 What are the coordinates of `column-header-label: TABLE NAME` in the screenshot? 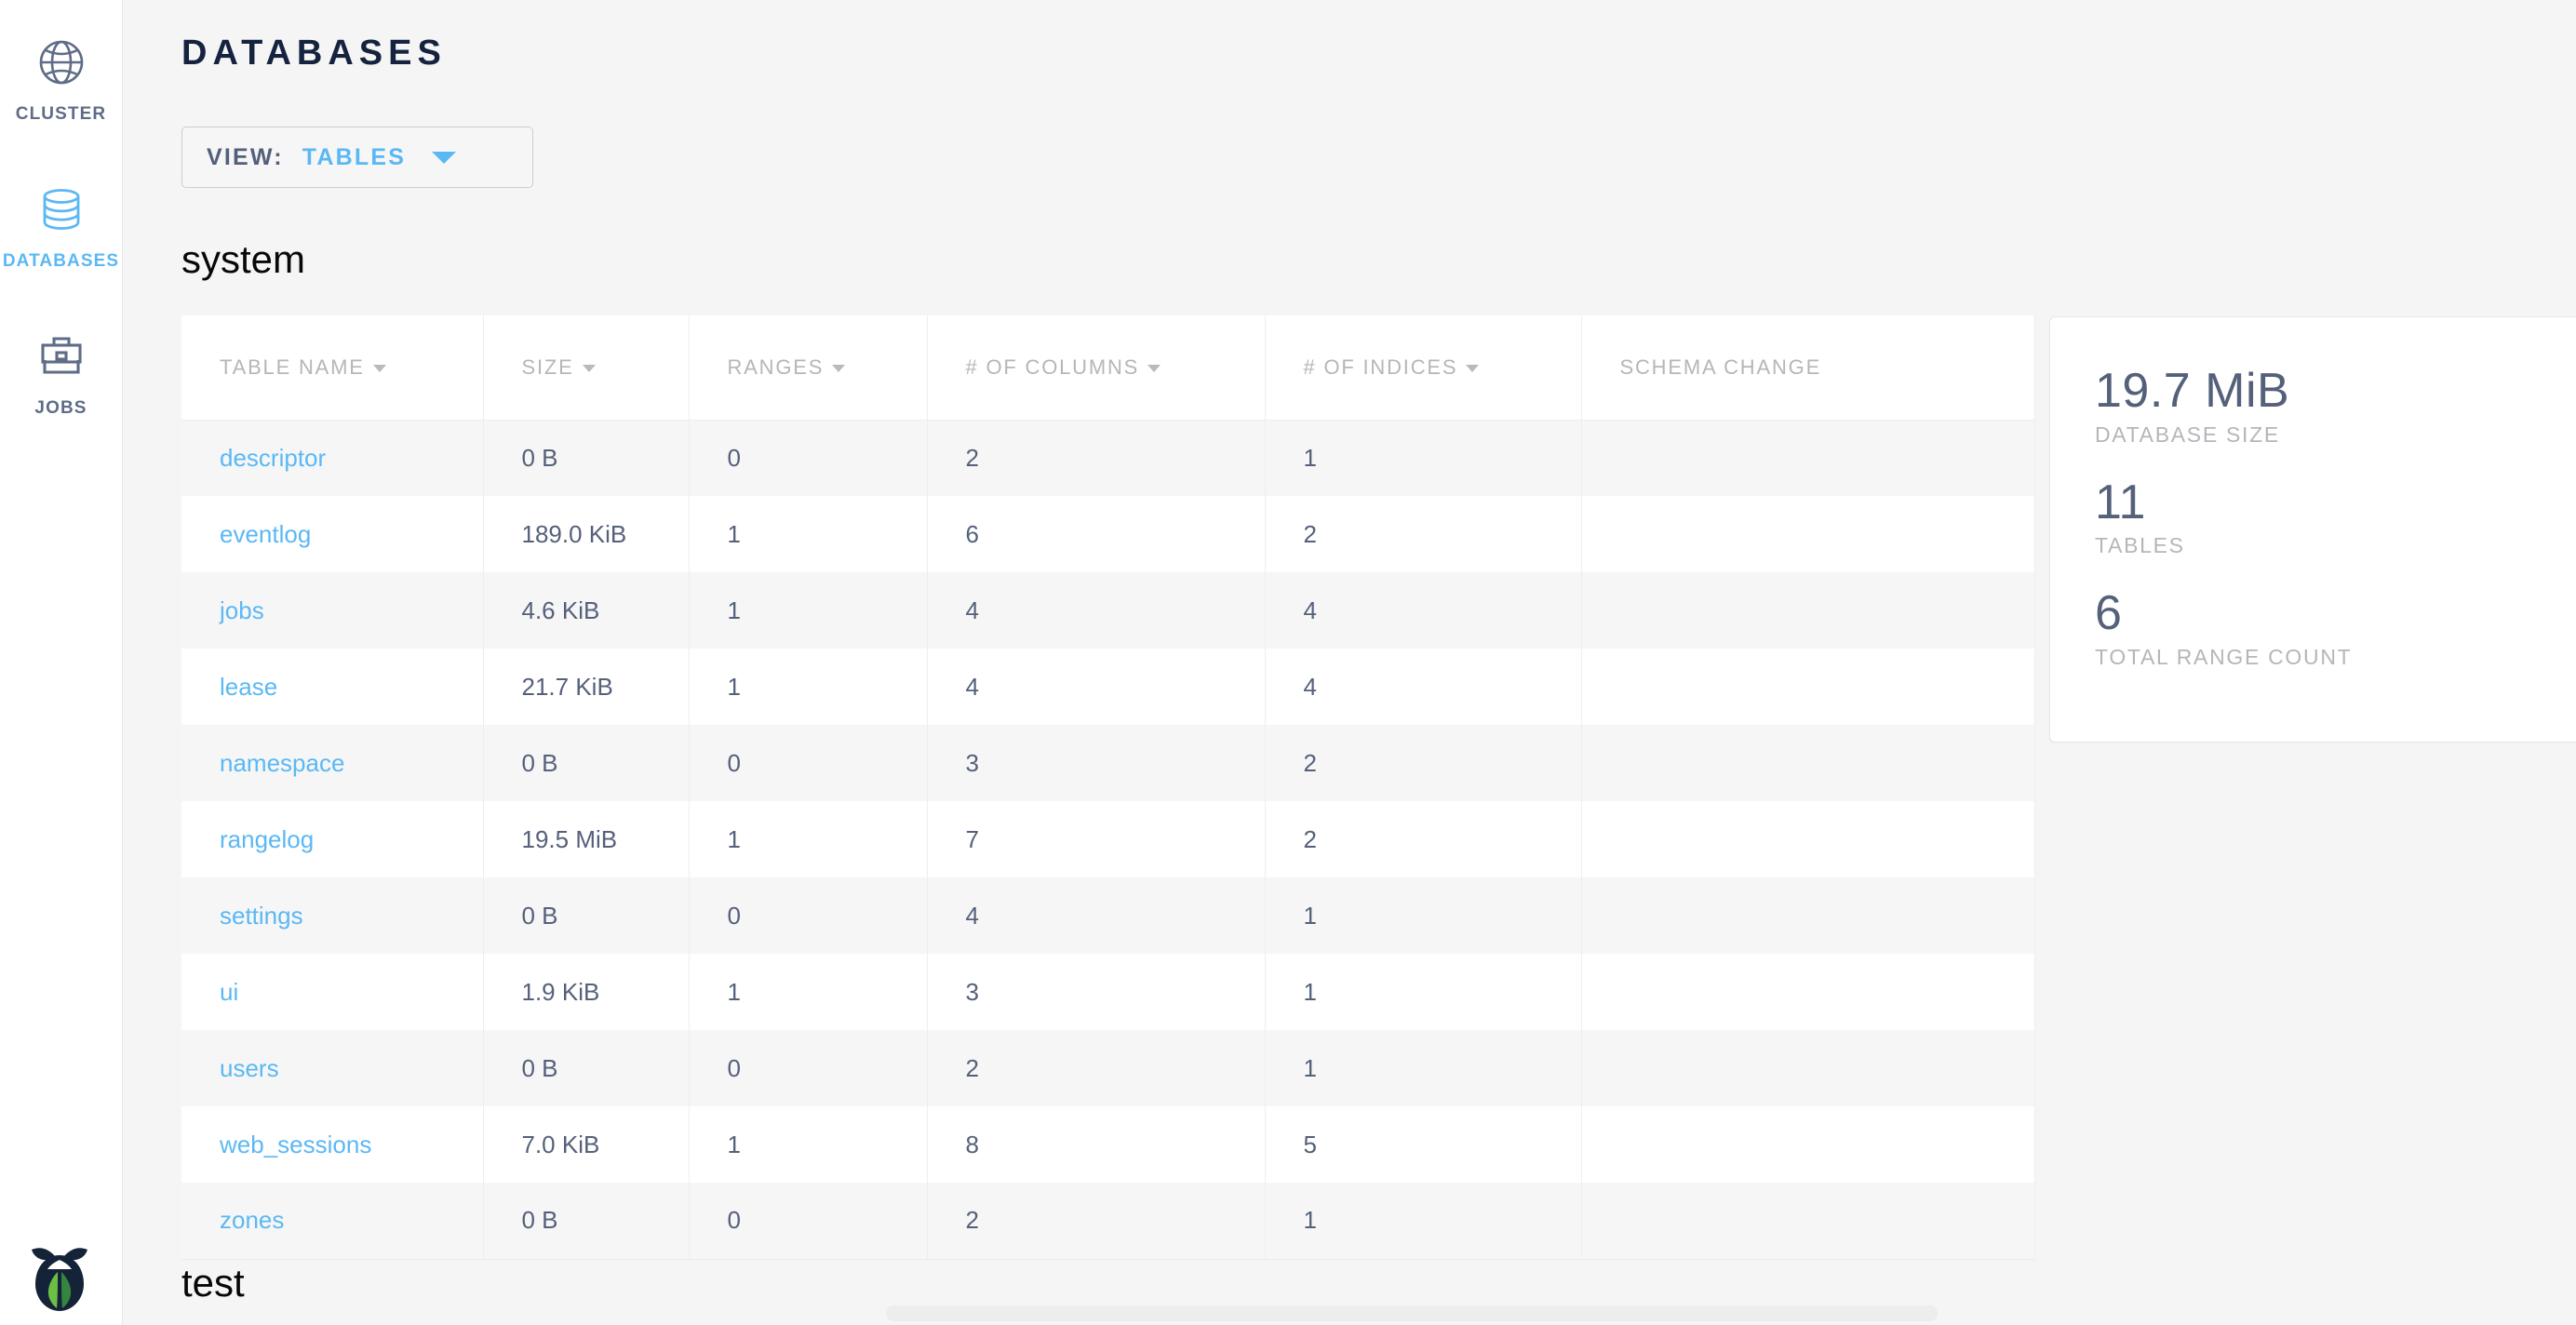 It's located at (292, 367).